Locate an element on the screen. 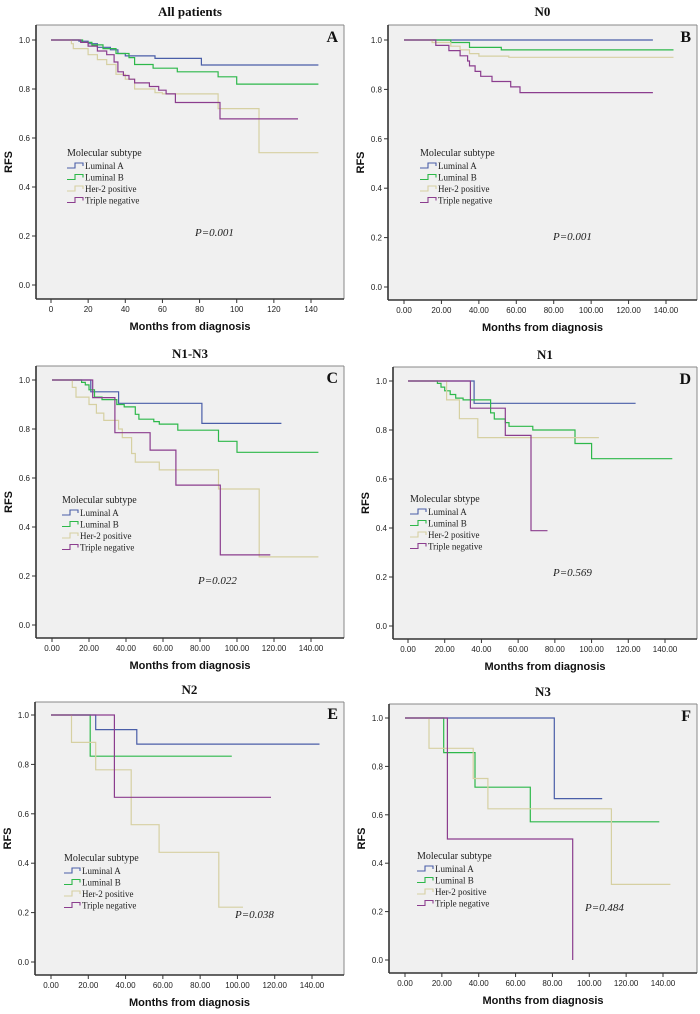 This screenshot has height=1014, width=700. panel-letter: E is located at coordinates (332, 714).